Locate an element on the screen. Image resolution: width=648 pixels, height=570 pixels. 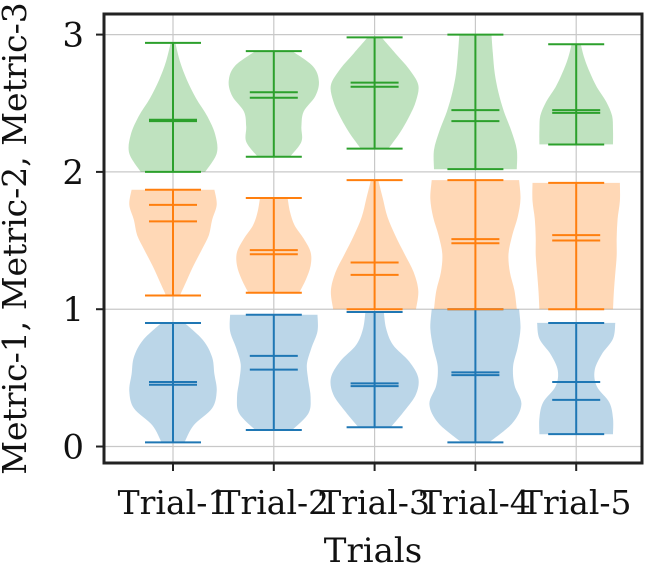
y-tick-label: 1 is located at coordinates (73, 310).